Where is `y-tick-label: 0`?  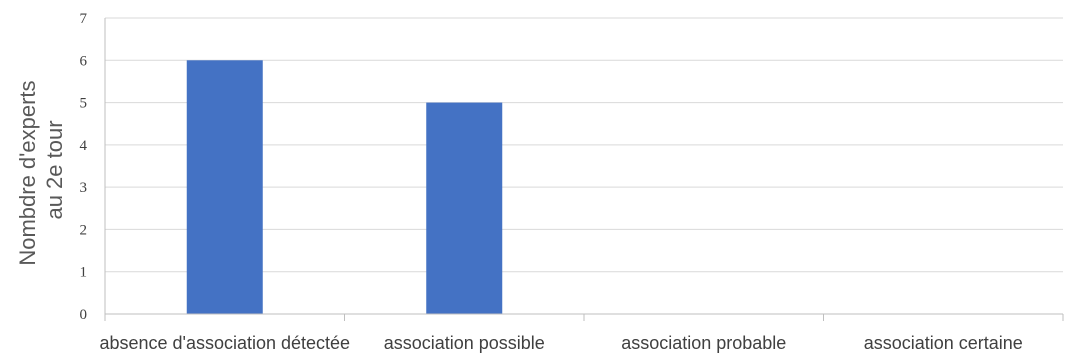 y-tick-label: 0 is located at coordinates (84, 315).